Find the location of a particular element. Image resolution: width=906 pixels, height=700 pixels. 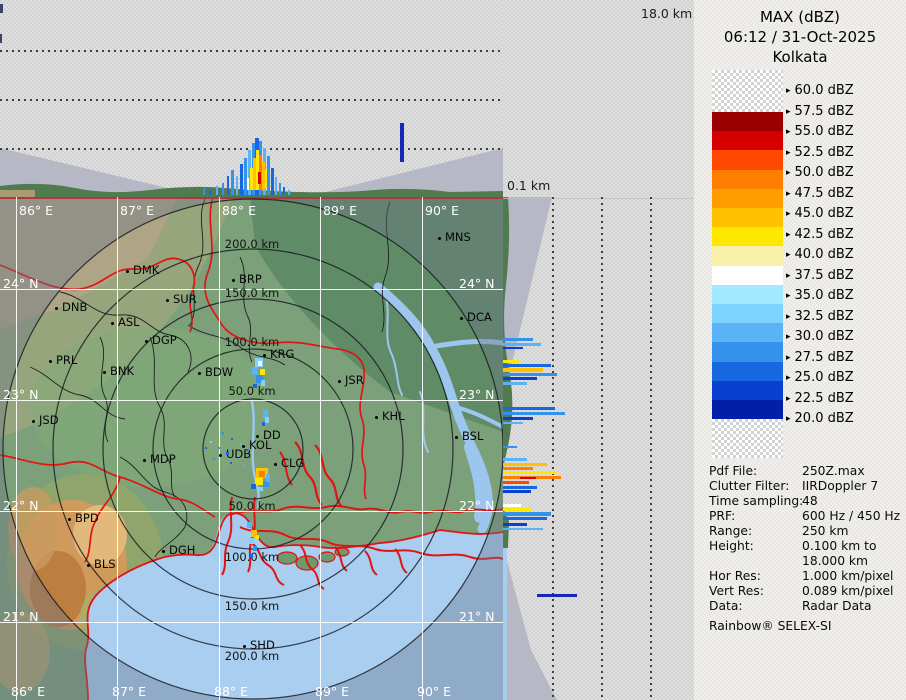

lon-label: 87° E is located at coordinates (129, 691).